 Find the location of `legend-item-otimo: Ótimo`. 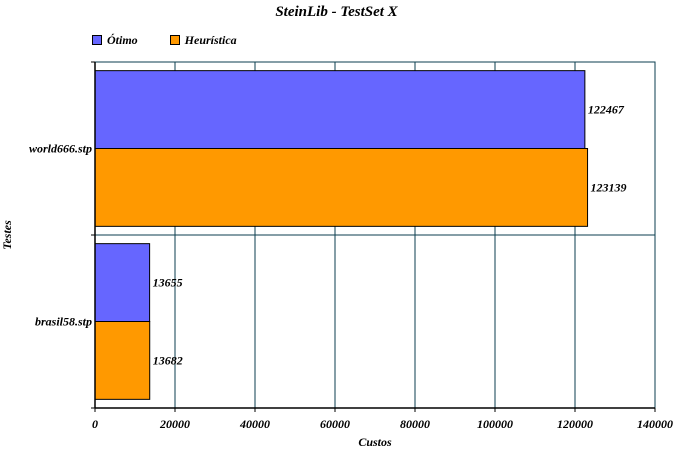

legend-item-otimo: Ótimo is located at coordinates (115, 40).